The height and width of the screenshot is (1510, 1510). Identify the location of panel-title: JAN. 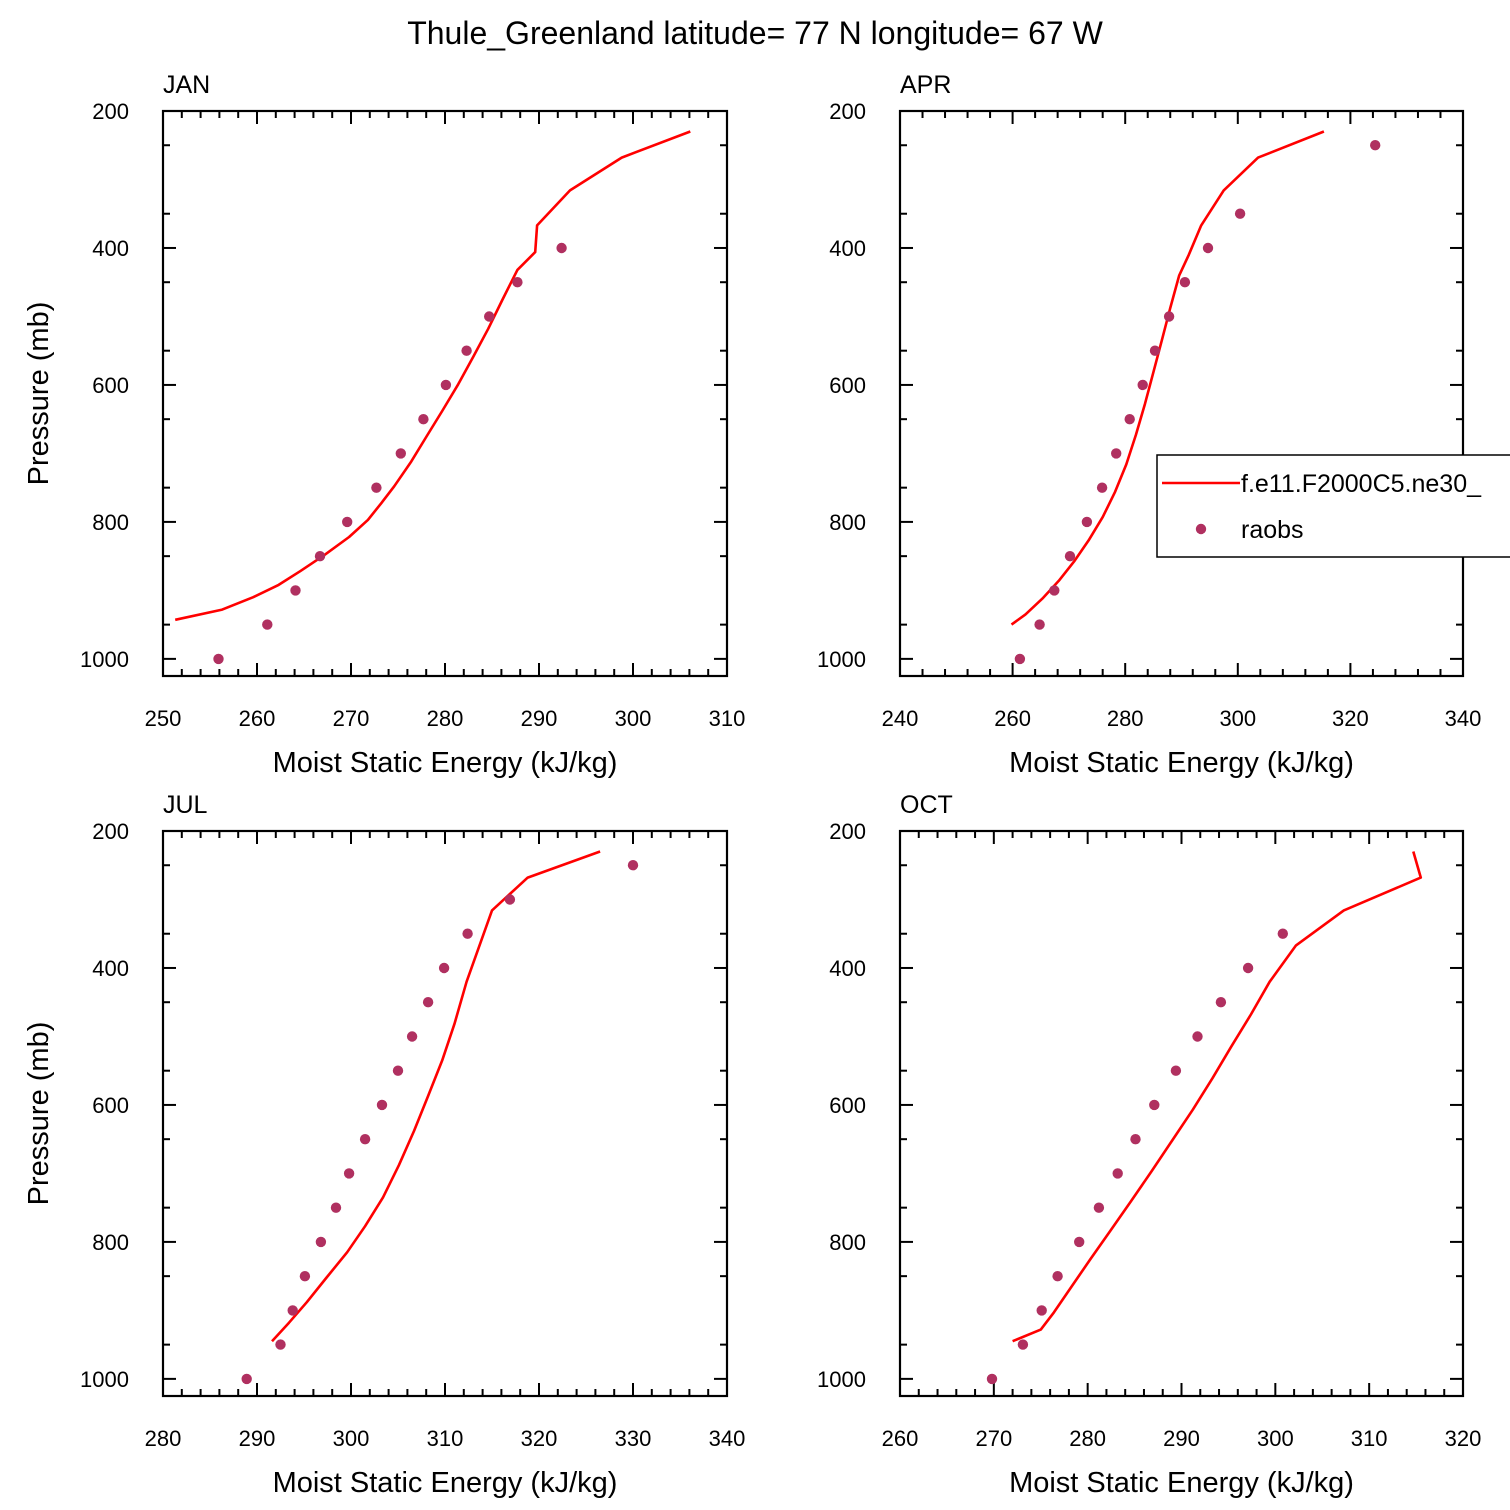
(186, 85).